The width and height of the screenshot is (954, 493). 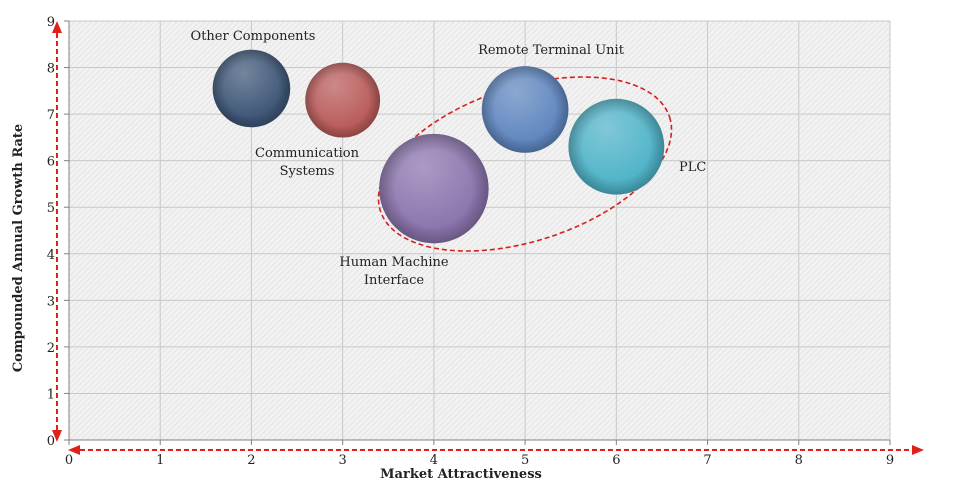 What do you see at coordinates (525, 460) in the screenshot?
I see `x-tick-label: 5` at bounding box center [525, 460].